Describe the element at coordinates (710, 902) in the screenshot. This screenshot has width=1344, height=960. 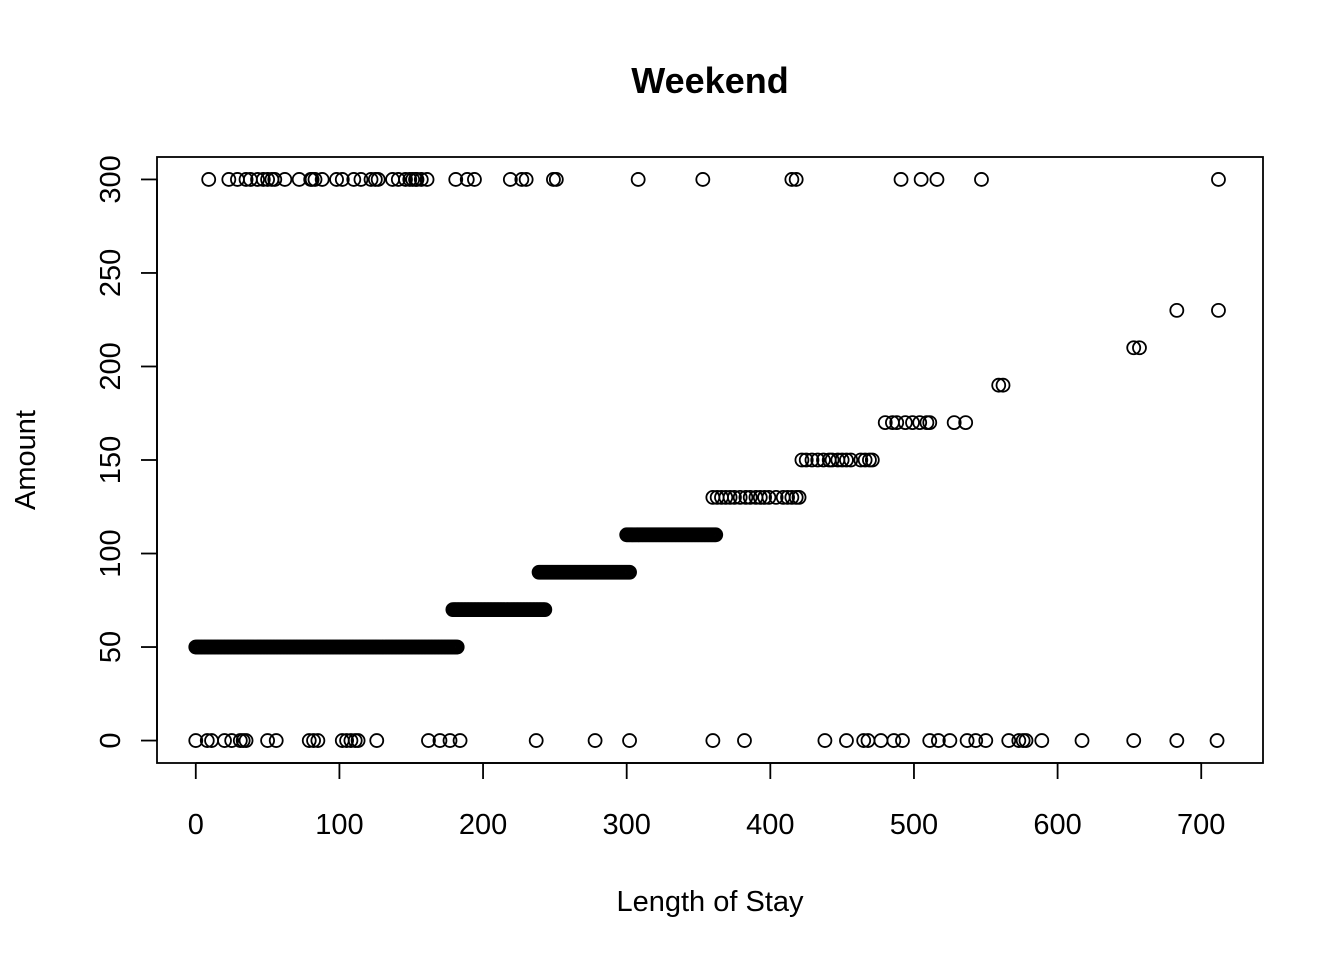
I see `x-axis-label: Length of Stay` at that location.